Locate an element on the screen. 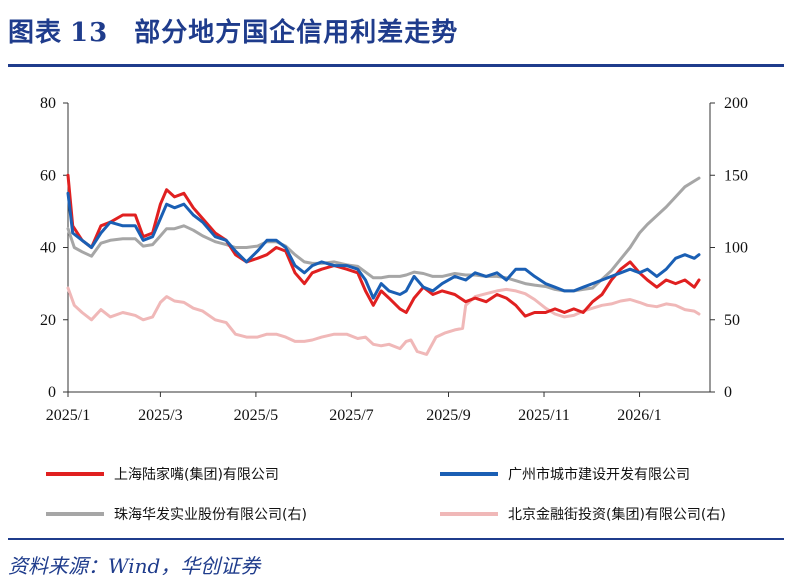  x-tick-label: 2025/5 is located at coordinates (256, 415).